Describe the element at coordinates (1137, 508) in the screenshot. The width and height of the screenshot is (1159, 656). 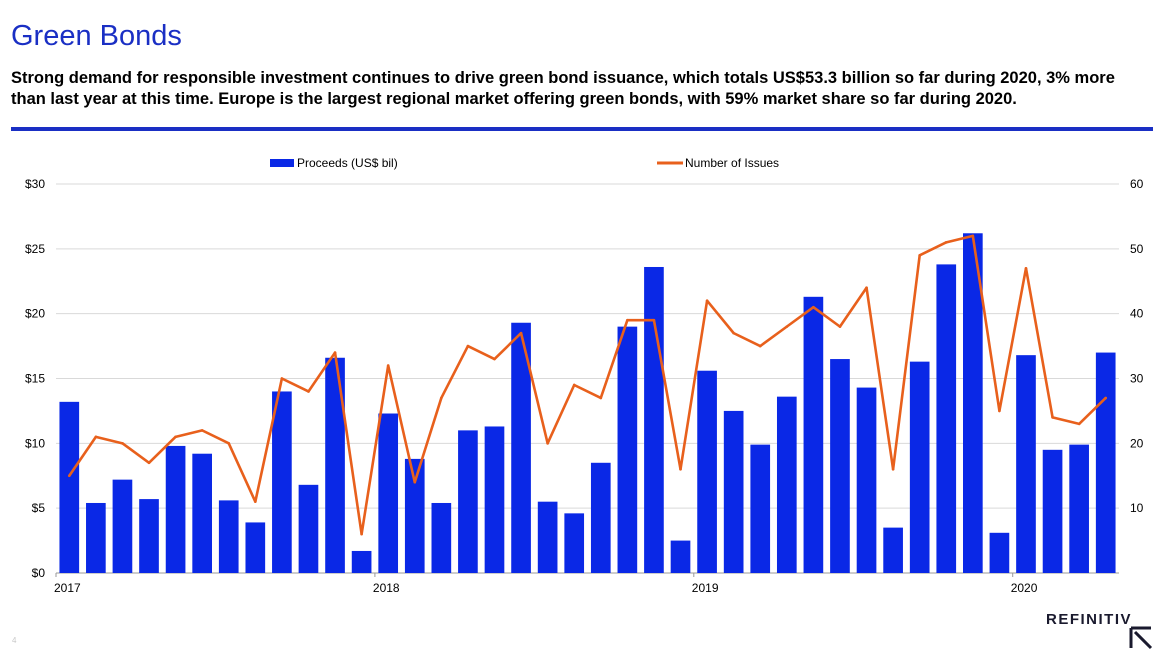
I see `y-right-tick-label: 10` at that location.